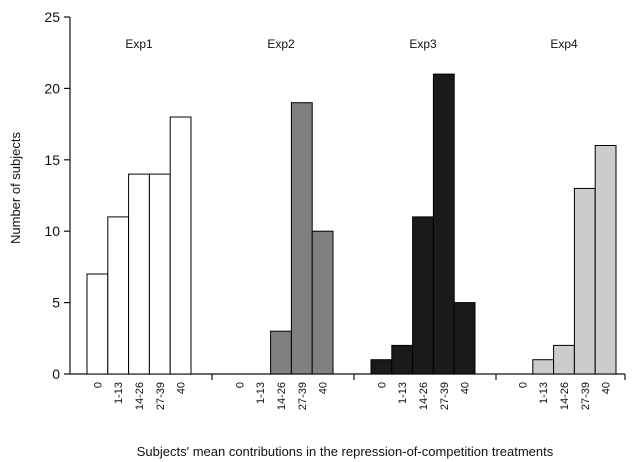  Describe the element at coordinates (52, 88) in the screenshot. I see `y-tick-label: 20` at that location.